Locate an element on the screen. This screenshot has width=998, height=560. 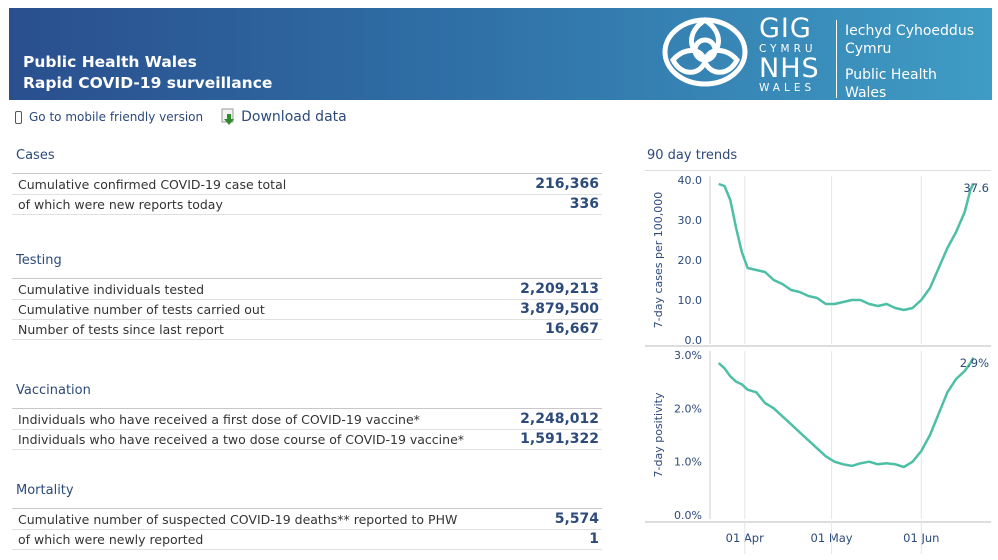
logo-welsh-line1: Iechyd Cyhoeddus is located at coordinates (909, 31).